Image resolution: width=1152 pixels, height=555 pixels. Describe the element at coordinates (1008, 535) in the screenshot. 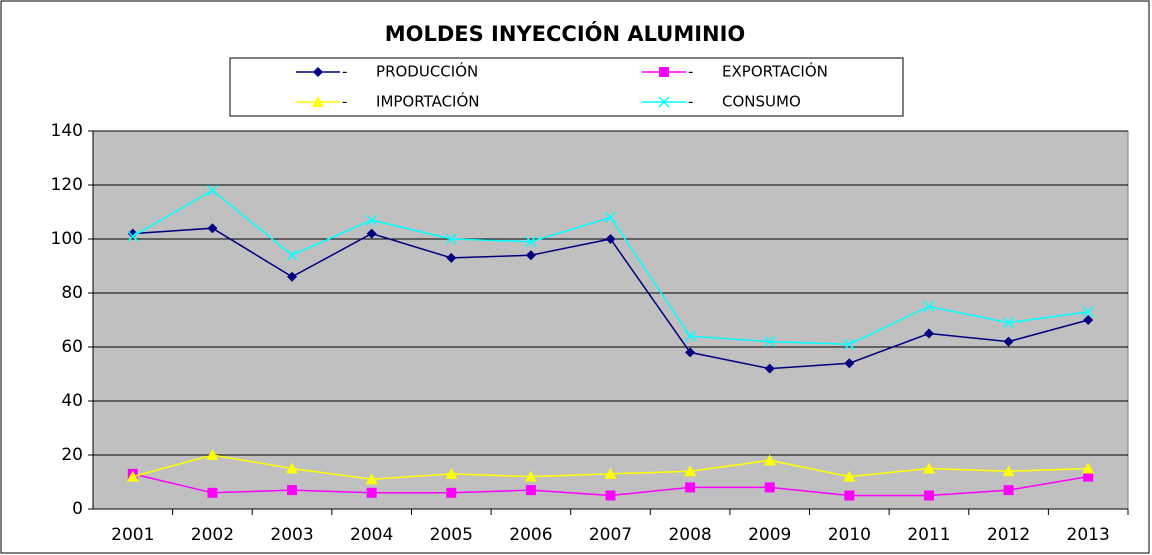

I see `x-tick-label: 2012` at that location.